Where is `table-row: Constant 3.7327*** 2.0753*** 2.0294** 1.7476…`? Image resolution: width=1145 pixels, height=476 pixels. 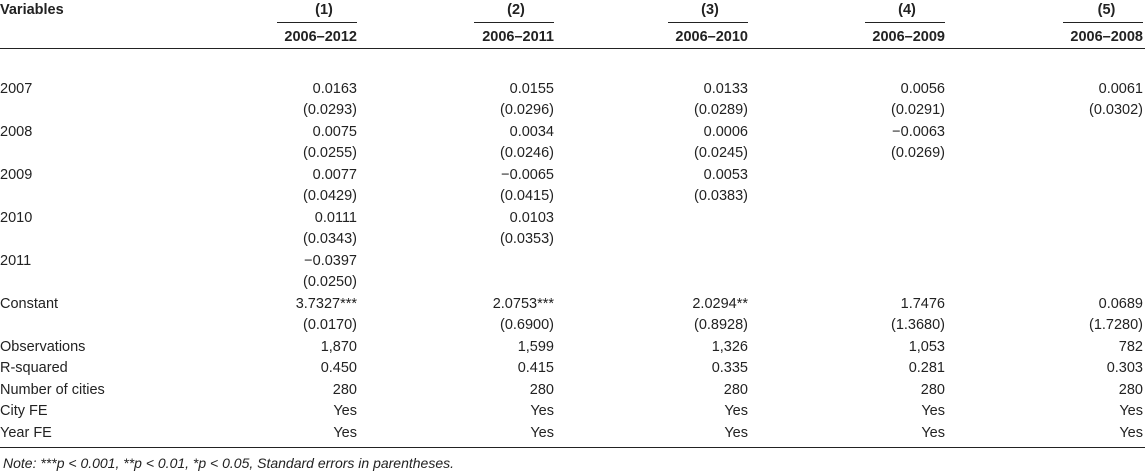
table-row: Constant 3.7327*** 2.0753*** 2.0294** 1.7476… is located at coordinates (572, 305).